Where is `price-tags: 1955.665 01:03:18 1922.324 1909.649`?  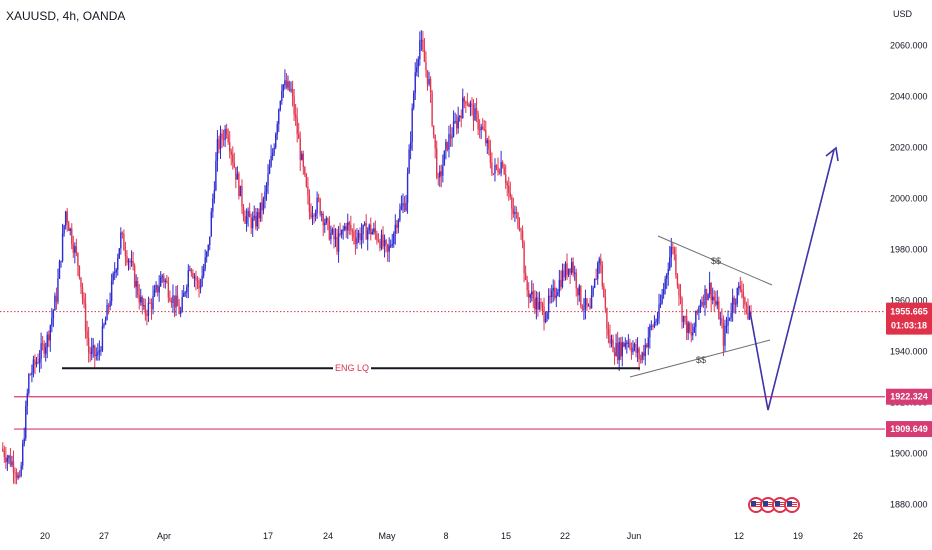
price-tags: 1955.665 01:03:18 1922.324 1909.649 is located at coordinates (909, 370).